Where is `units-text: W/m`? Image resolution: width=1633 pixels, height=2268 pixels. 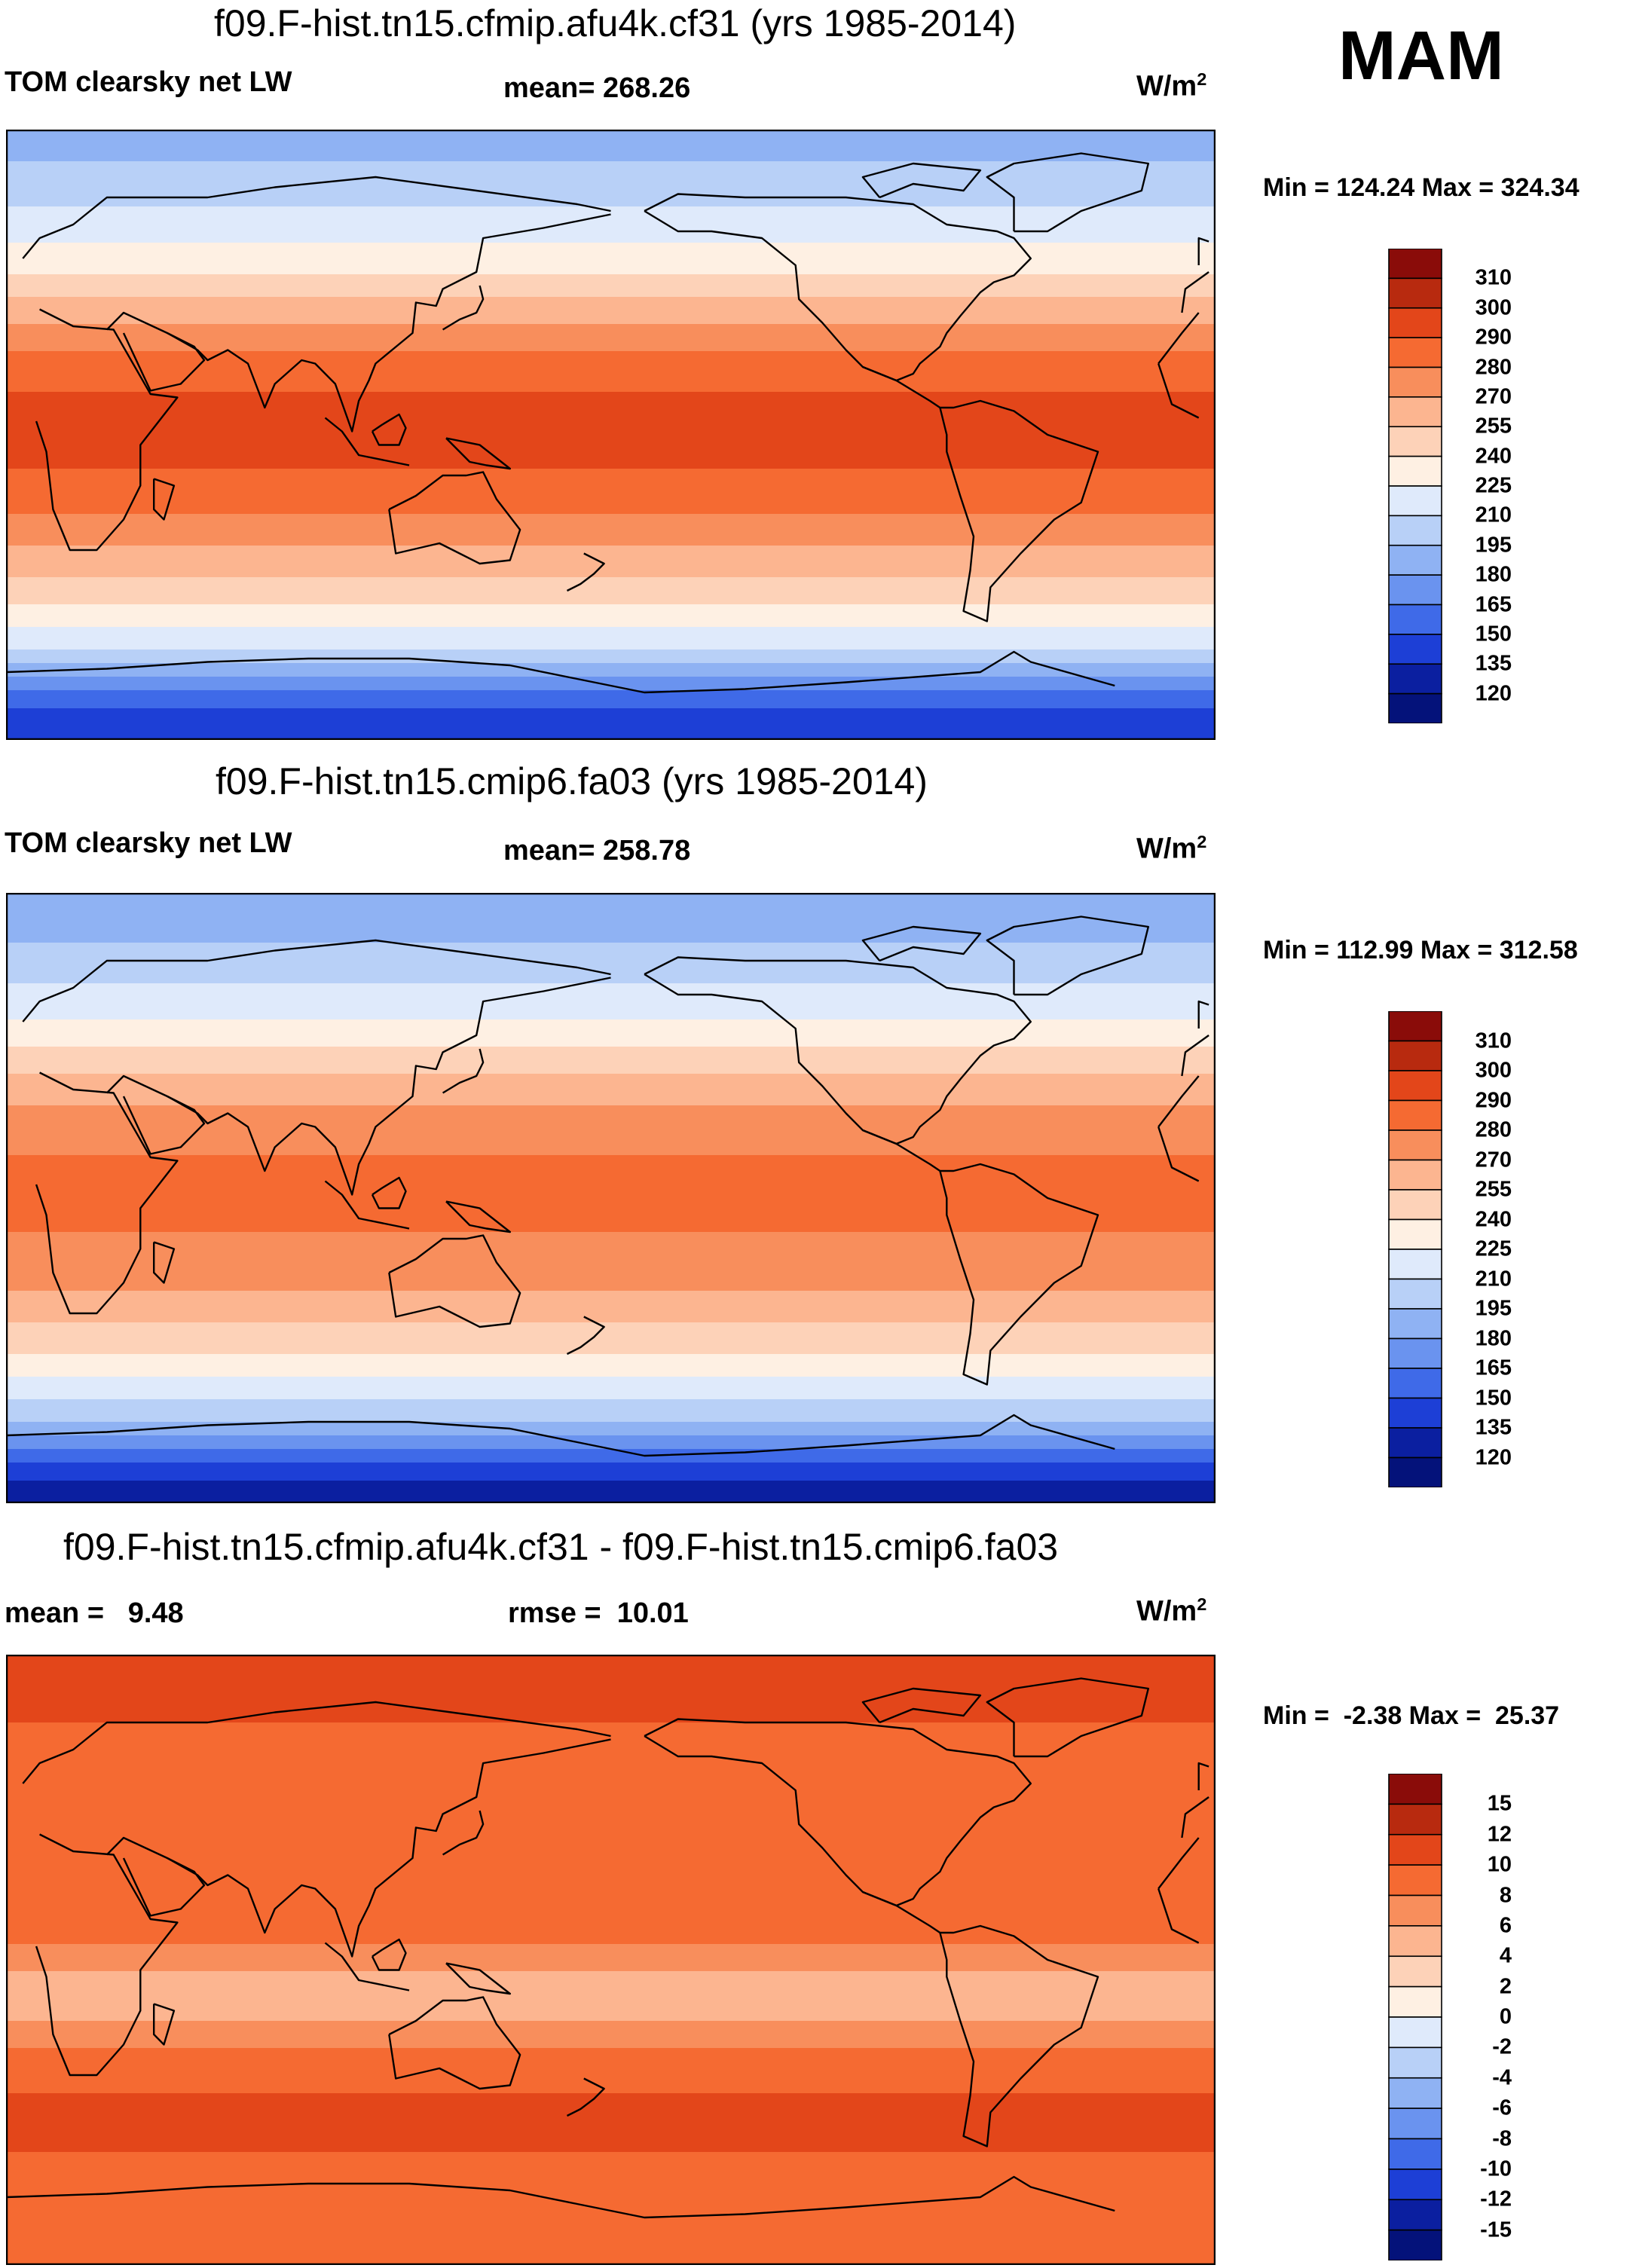
units-text: W/m is located at coordinates (1166, 849).